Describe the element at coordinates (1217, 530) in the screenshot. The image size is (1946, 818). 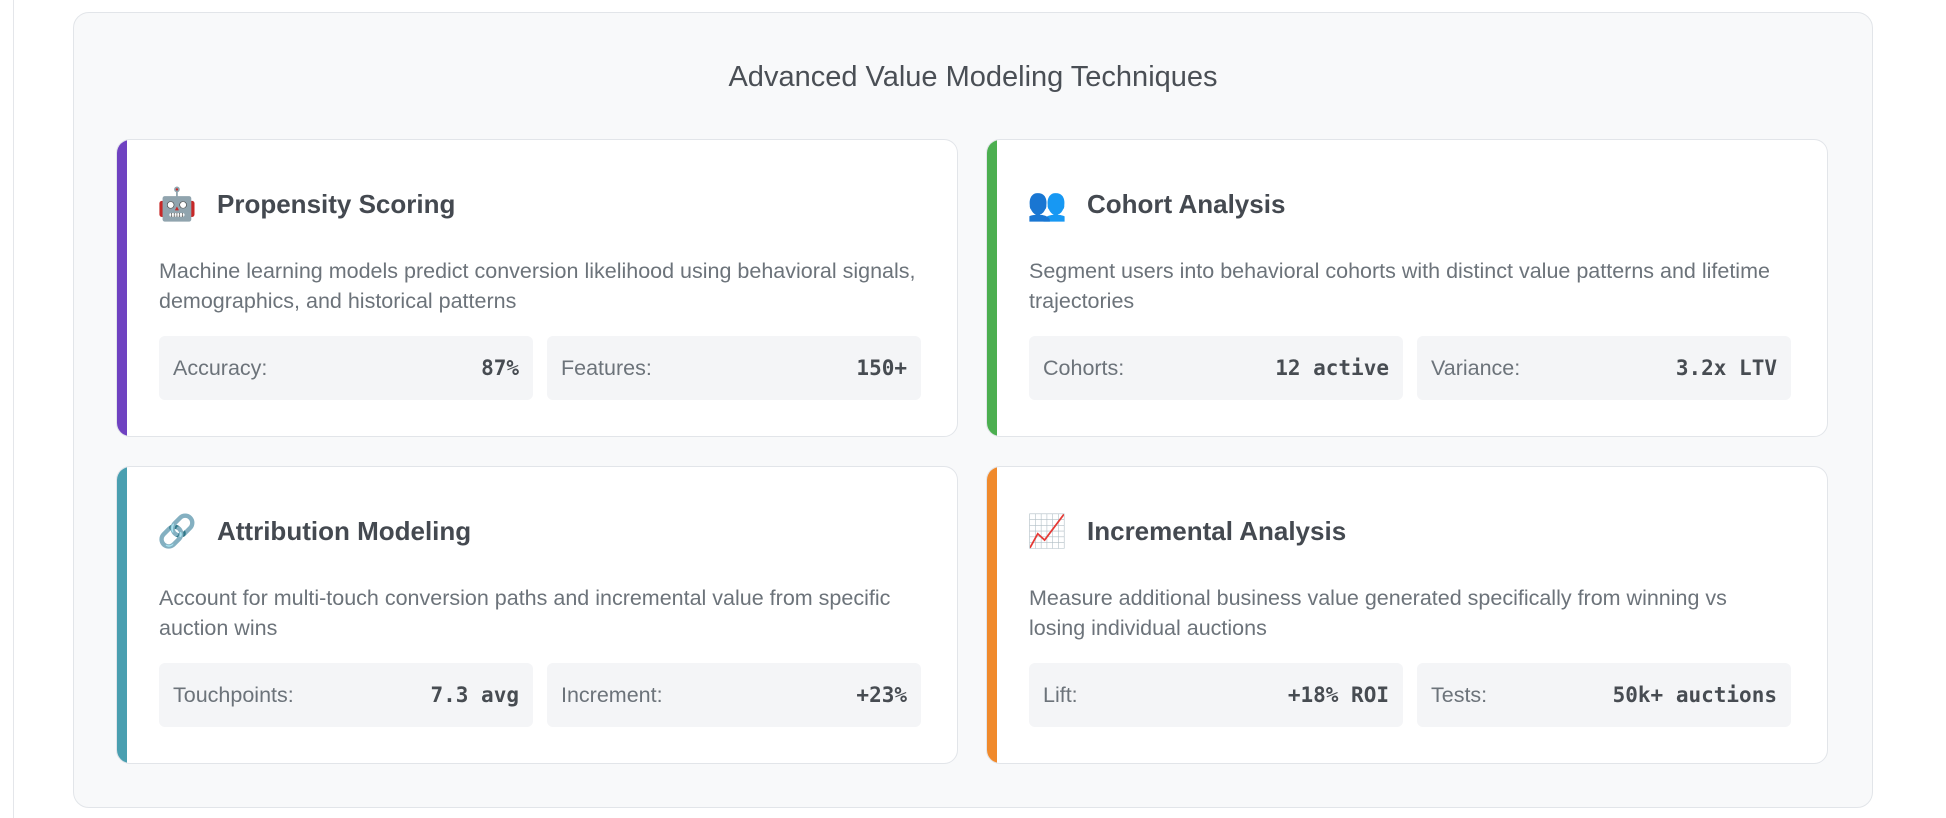
I see `card-title: Incremental Analysis` at that location.